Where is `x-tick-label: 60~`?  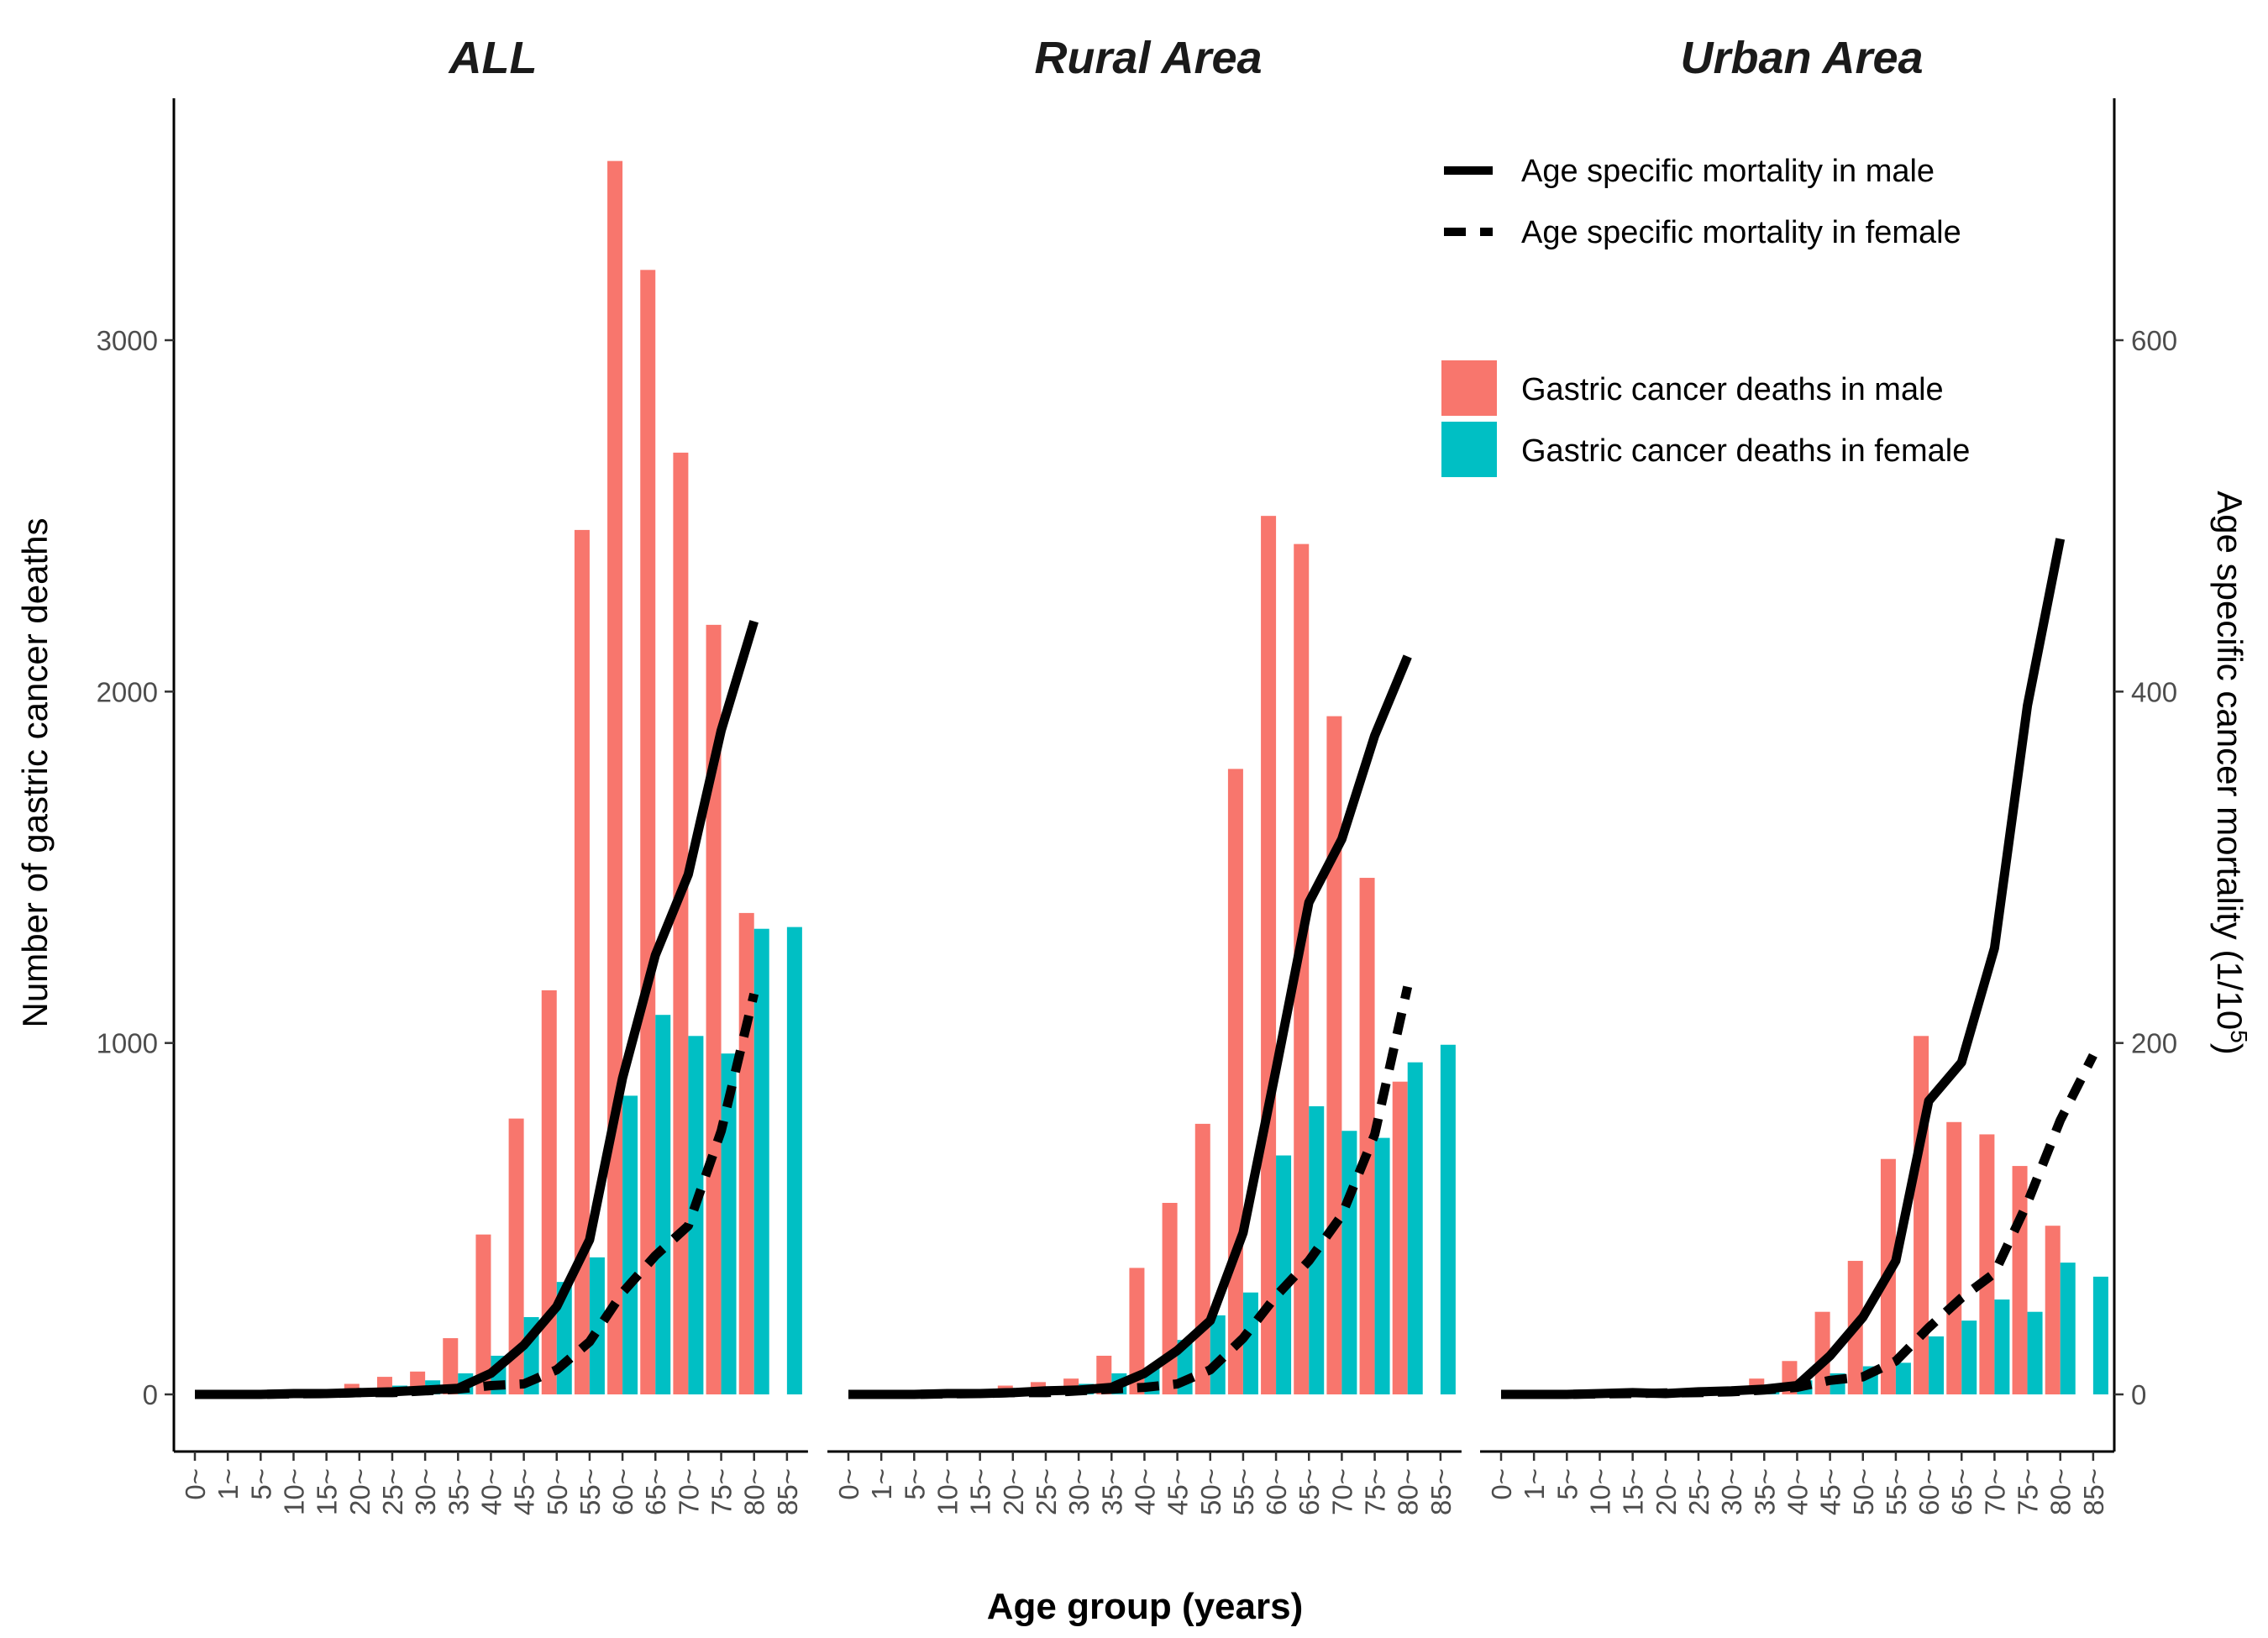 x-tick-label: 60~ is located at coordinates (1929, 1491).